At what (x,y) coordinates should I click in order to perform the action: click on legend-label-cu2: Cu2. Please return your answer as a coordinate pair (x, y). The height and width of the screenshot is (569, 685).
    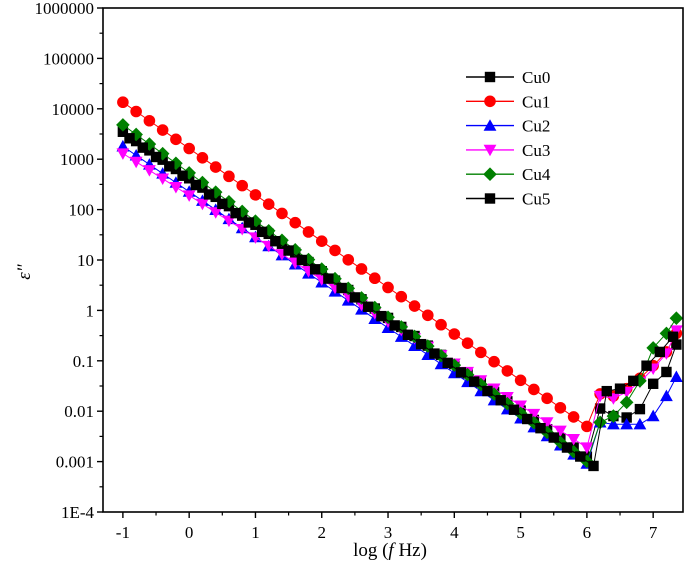
    Looking at the image, I should click on (536, 126).